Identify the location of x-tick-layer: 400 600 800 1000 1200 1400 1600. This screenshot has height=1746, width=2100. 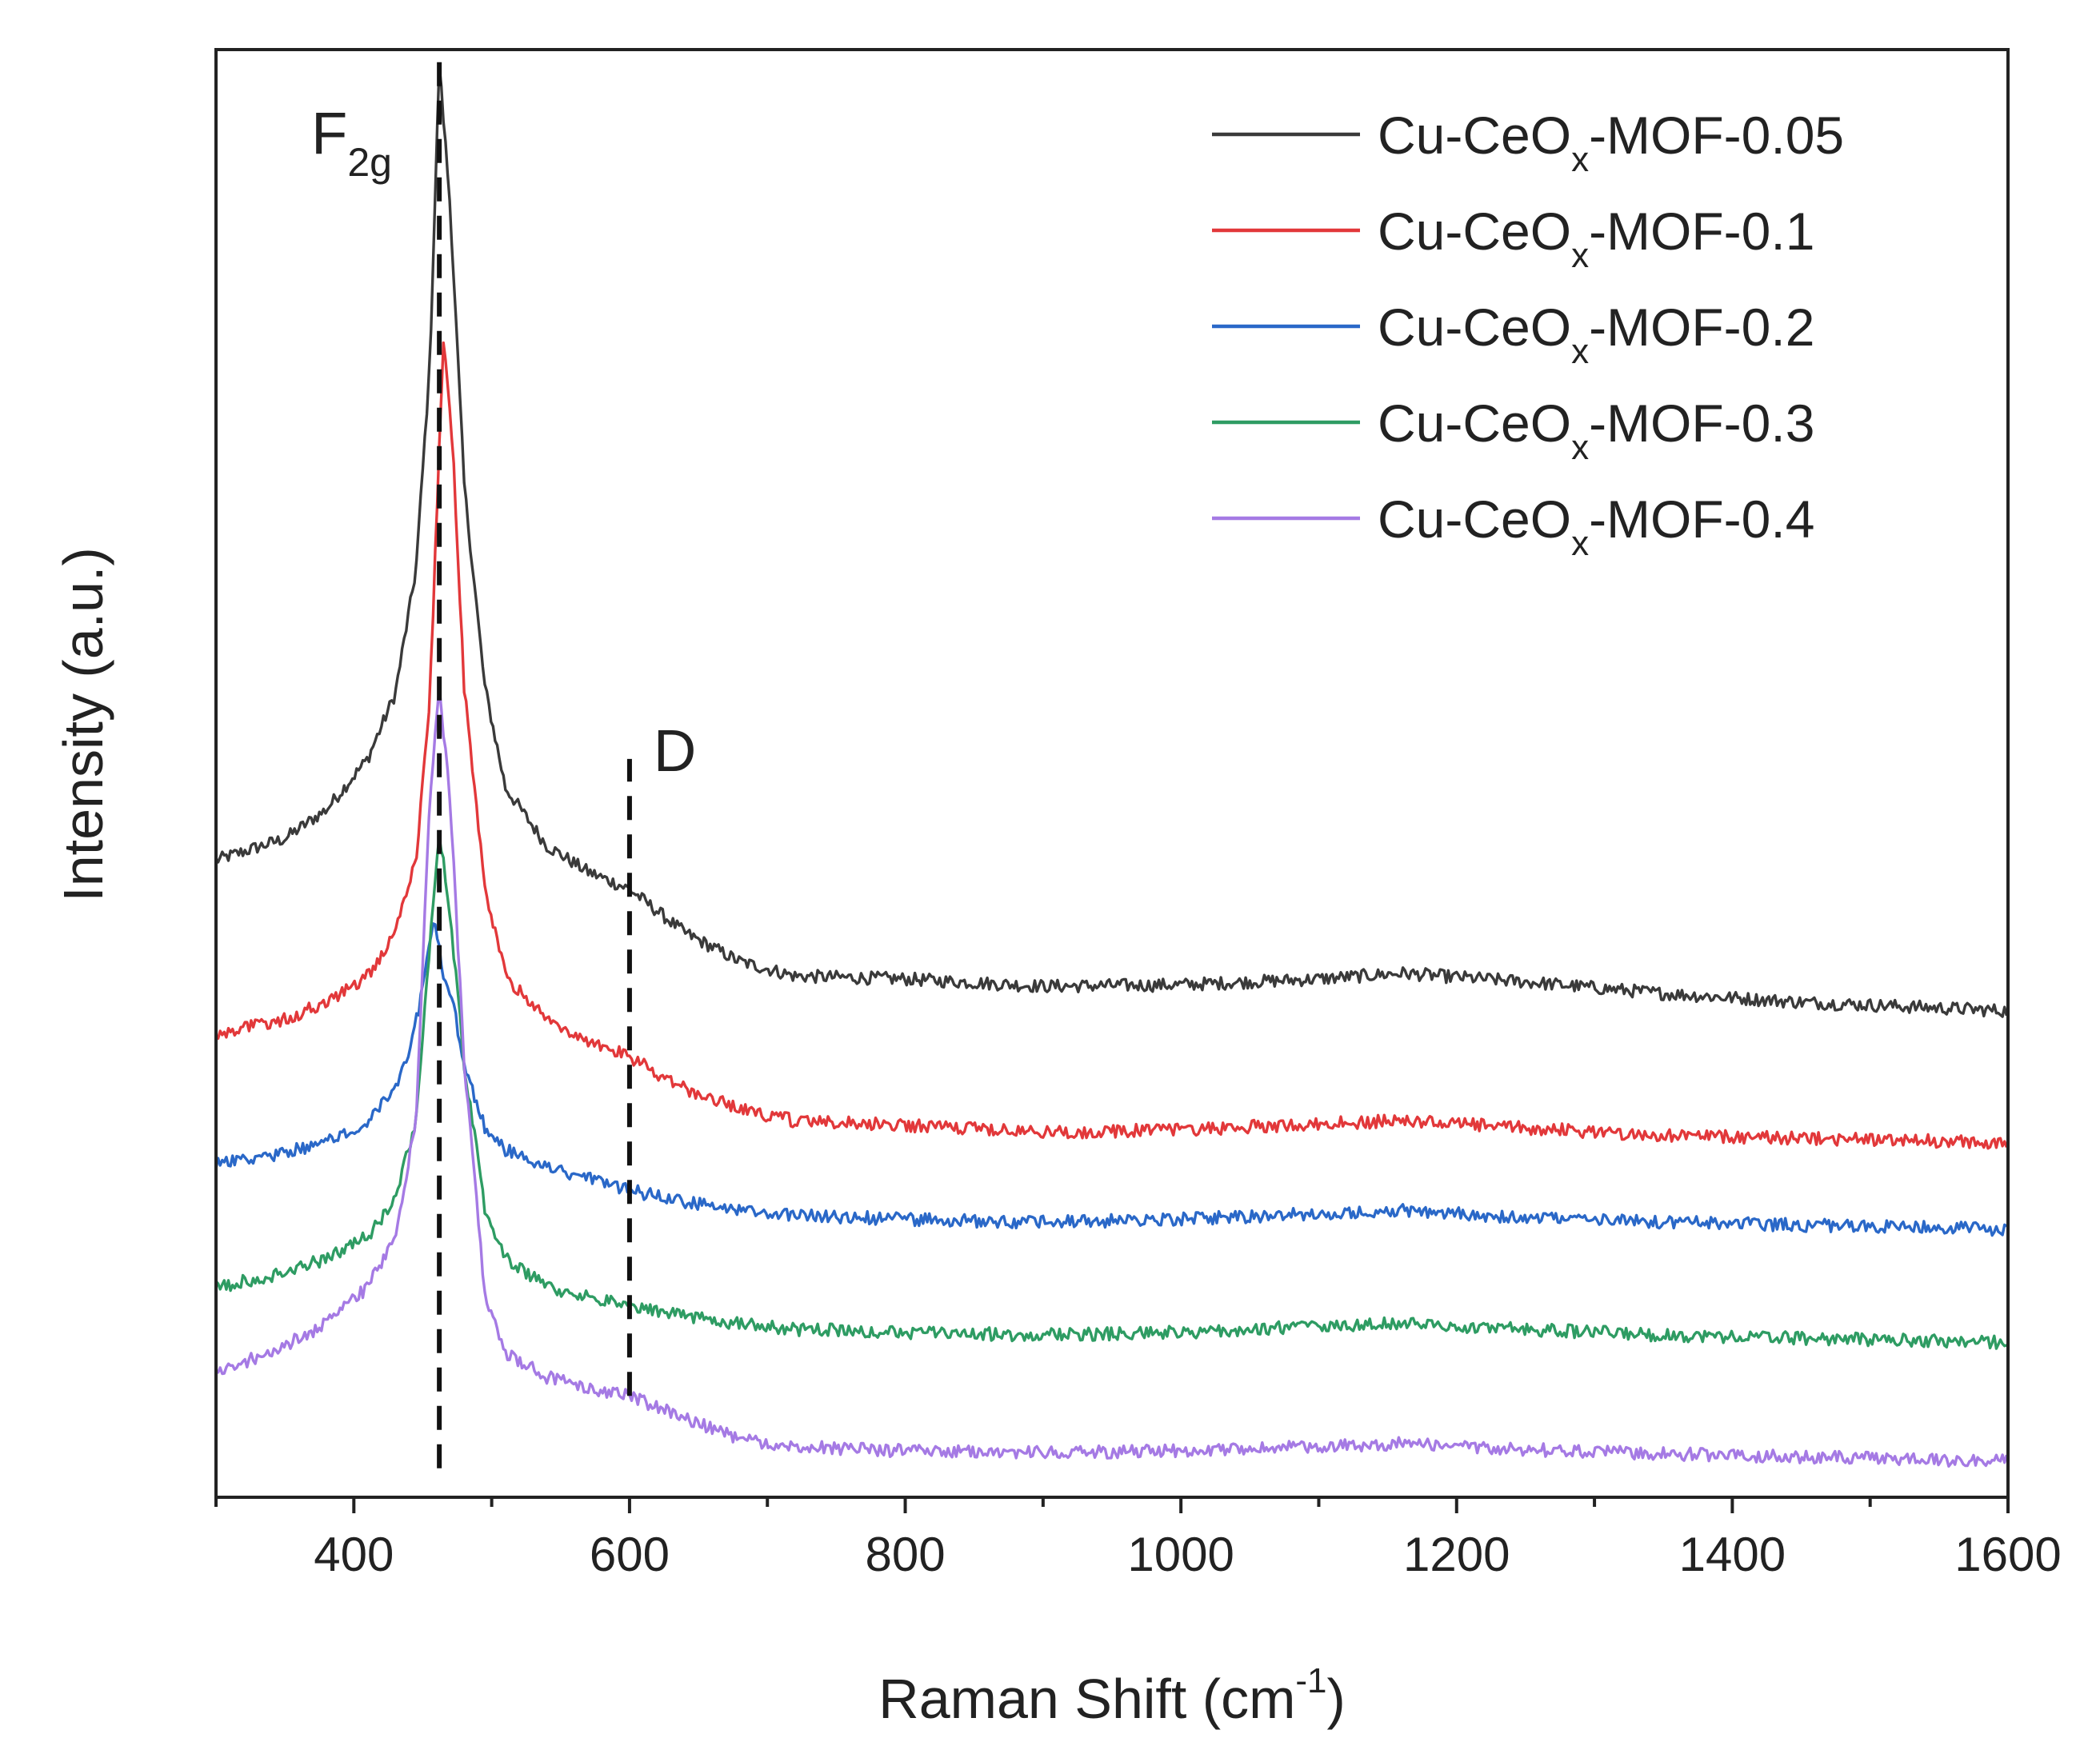
(1138, 1539).